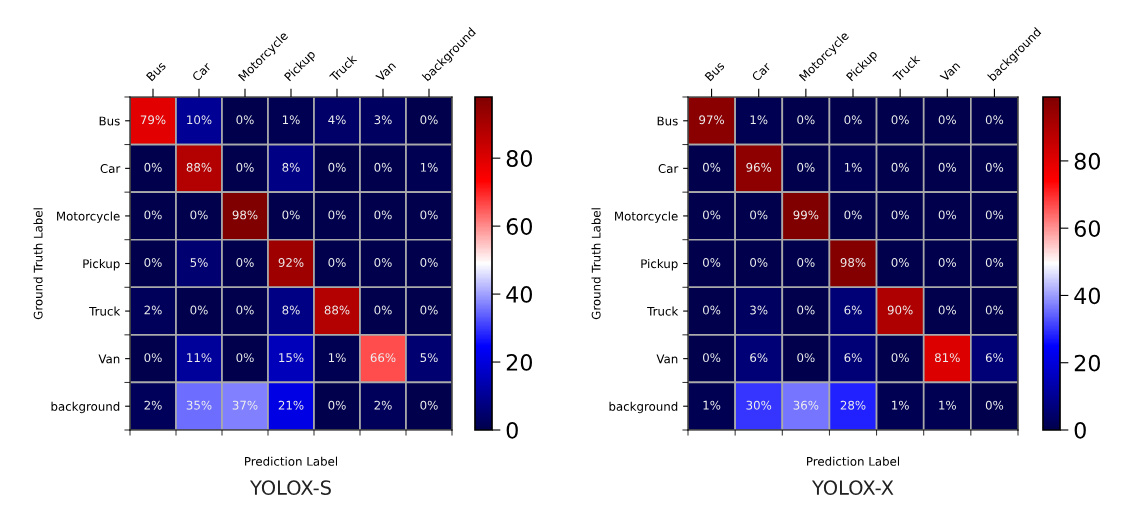  What do you see at coordinates (852, 487) in the screenshot?
I see `text: YOLOX-X` at bounding box center [852, 487].